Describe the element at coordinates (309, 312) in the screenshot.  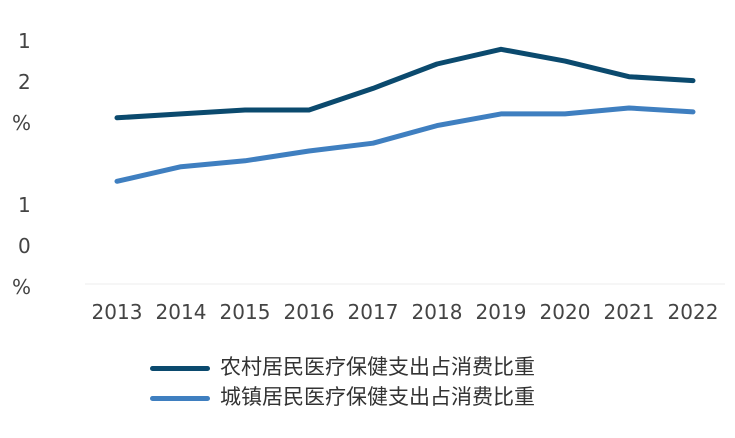
I see `x-tick-label-2016: 2016` at that location.